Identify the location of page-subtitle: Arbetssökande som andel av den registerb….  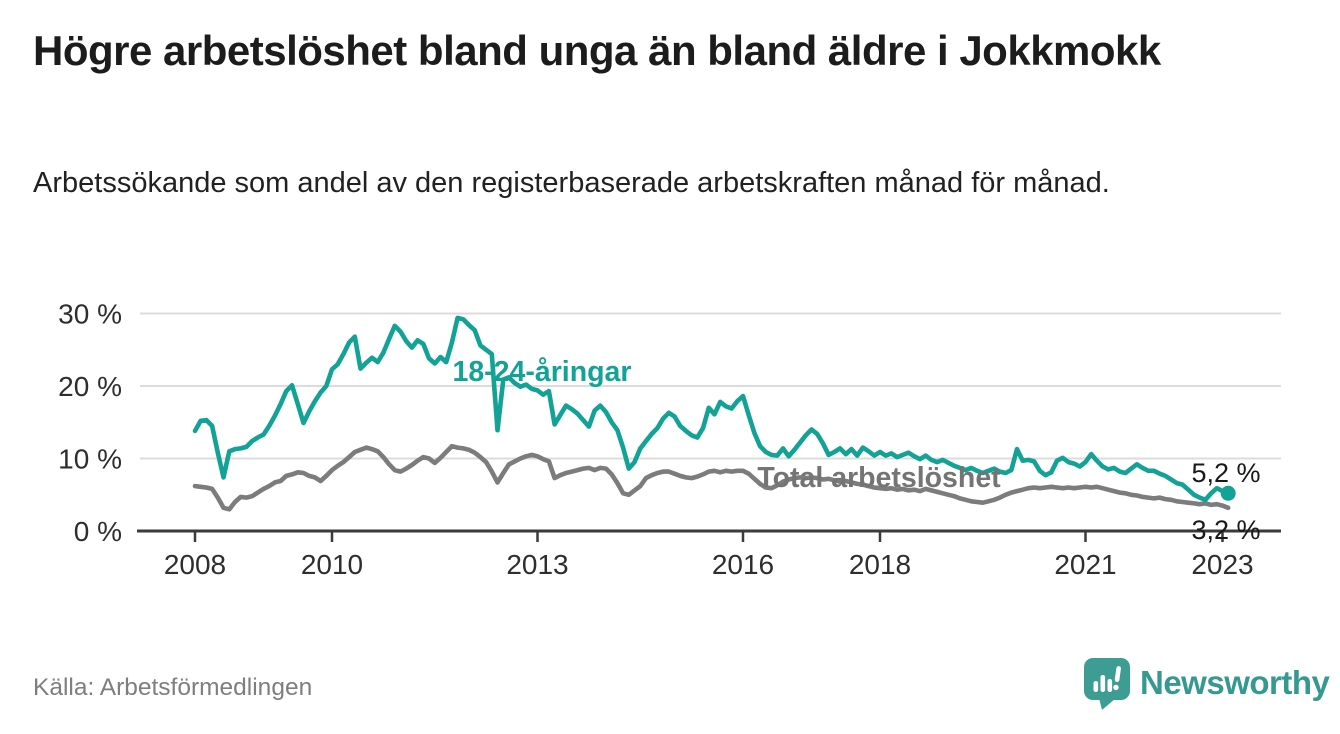
(571, 183).